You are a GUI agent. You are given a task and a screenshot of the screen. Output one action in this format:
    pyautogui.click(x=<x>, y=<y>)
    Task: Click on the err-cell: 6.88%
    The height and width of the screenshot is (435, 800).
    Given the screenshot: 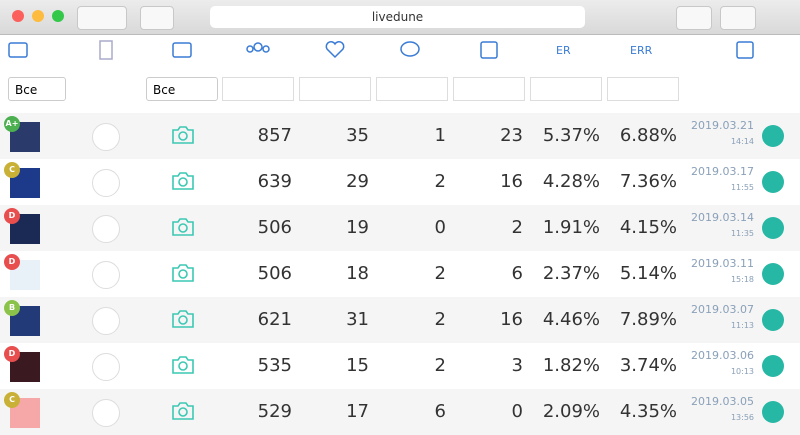 What is the action you would take?
    pyautogui.click(x=648, y=135)
    